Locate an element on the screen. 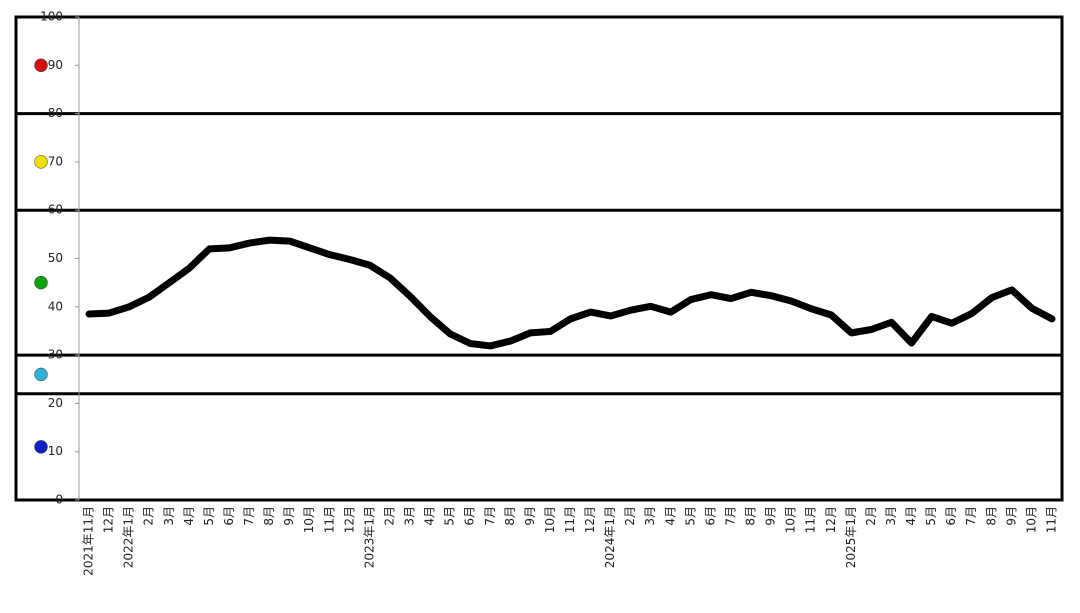 The image size is (1080, 613). x-tick-label: 2022年1月 is located at coordinates (129, 537).